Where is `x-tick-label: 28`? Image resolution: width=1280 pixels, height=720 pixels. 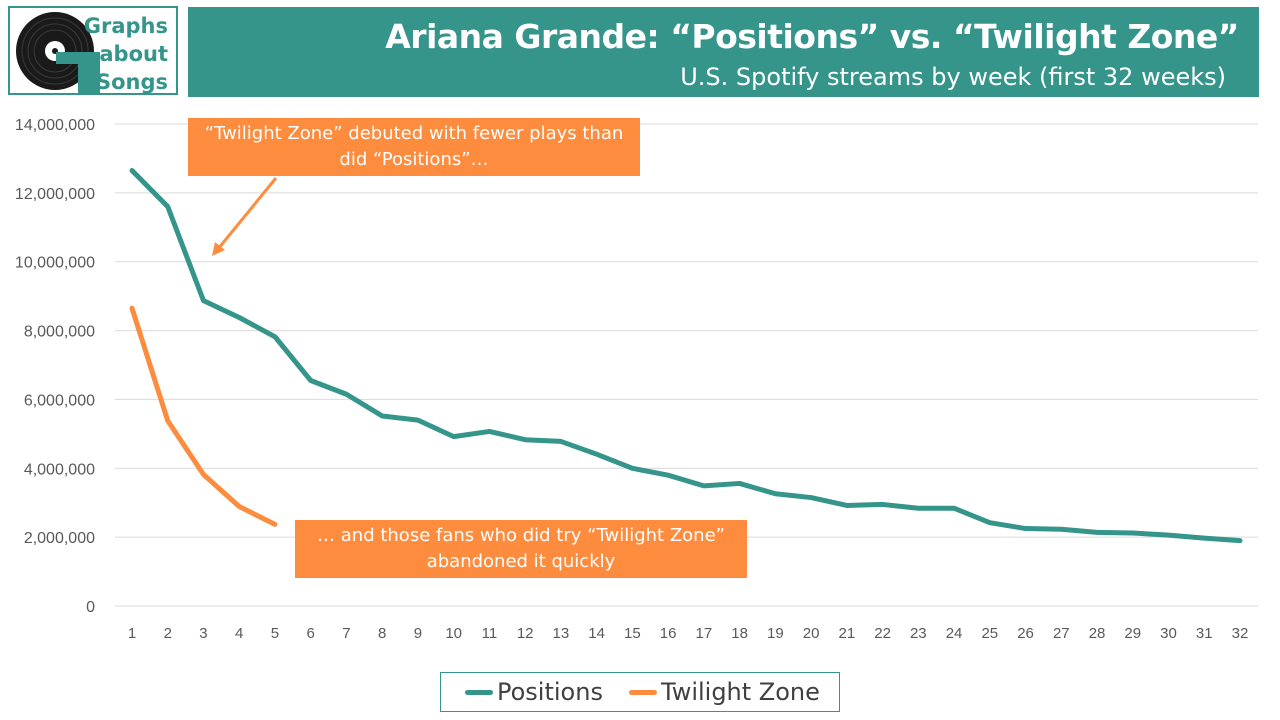
x-tick-label: 28 is located at coordinates (1097, 633).